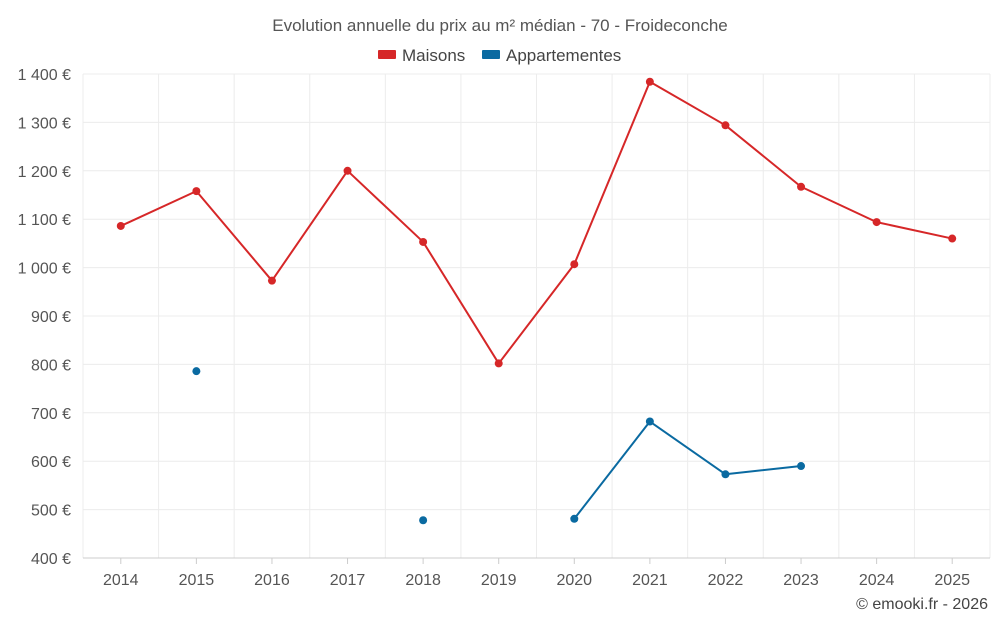 The image size is (1000, 625). Describe the element at coordinates (197, 580) in the screenshot. I see `x-tick-label: 2015` at that location.